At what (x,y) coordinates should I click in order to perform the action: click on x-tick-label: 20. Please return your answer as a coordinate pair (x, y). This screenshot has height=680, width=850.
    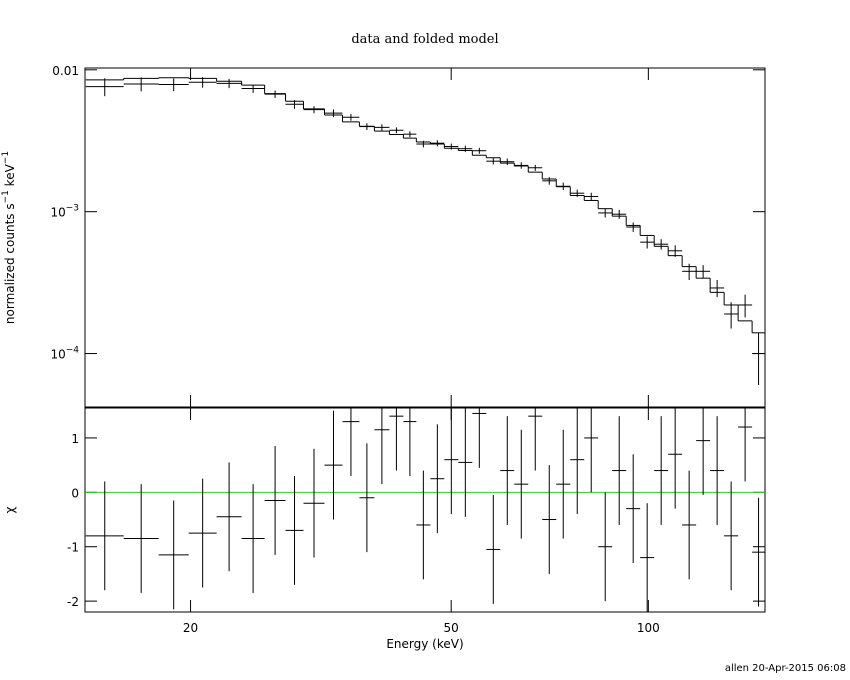
    Looking at the image, I should click on (190, 628).